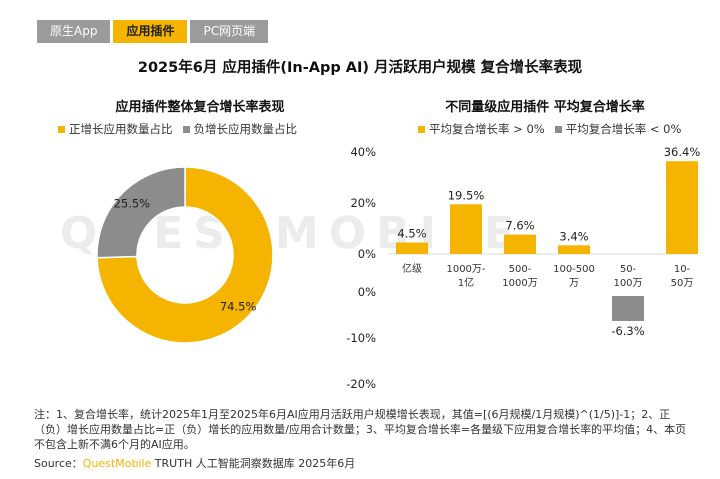  I want to click on x-tick-label: 500-, so click(520, 269).